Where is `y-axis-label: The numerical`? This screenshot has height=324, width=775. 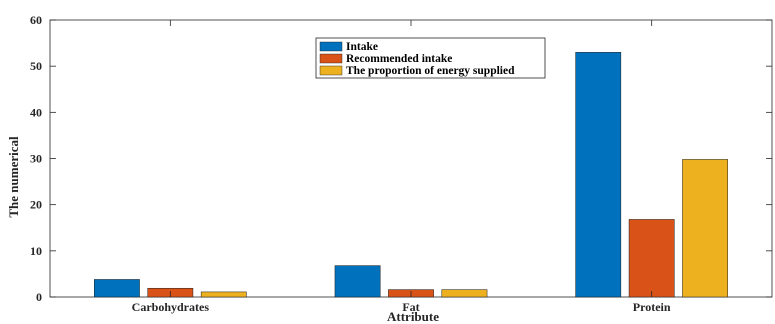
y-axis-label: The numerical is located at coordinates (13, 177).